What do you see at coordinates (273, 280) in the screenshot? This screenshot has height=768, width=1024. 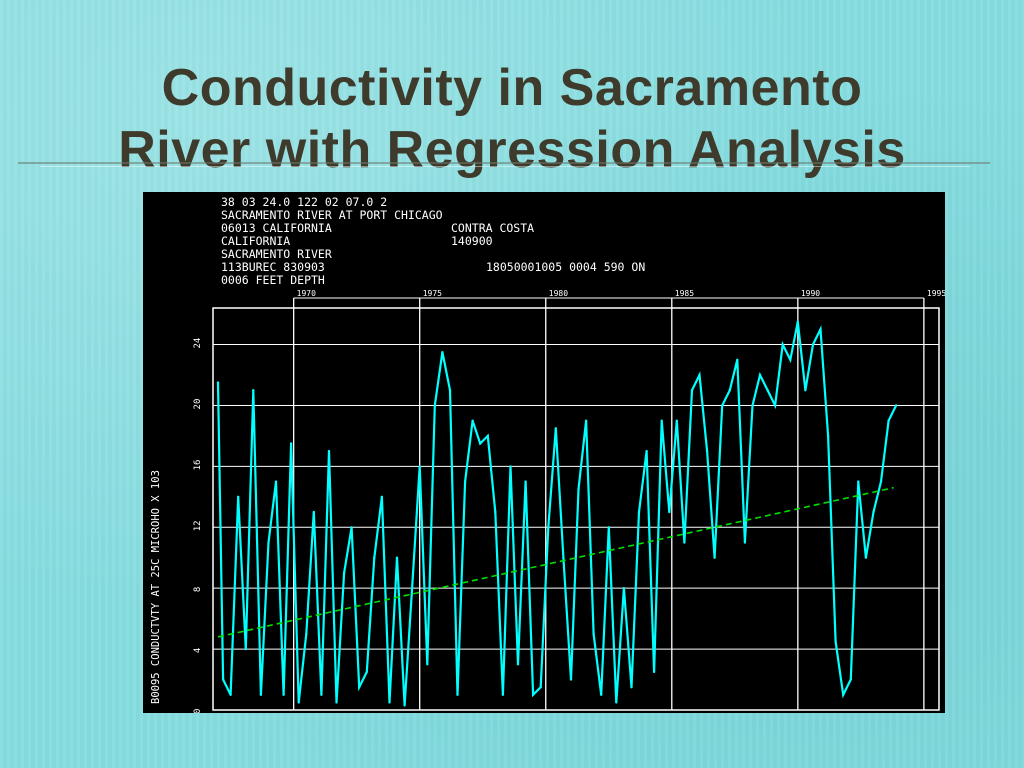 I see `header-line: 0006 FEET DEPTH` at bounding box center [273, 280].